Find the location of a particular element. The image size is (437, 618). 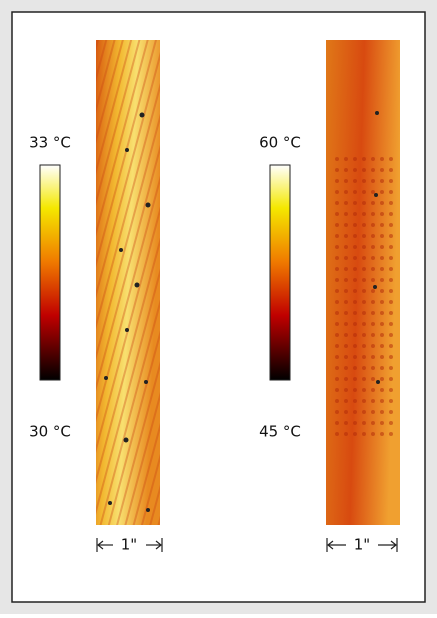

colorbar-min-label: 45 °C is located at coordinates (280, 432).